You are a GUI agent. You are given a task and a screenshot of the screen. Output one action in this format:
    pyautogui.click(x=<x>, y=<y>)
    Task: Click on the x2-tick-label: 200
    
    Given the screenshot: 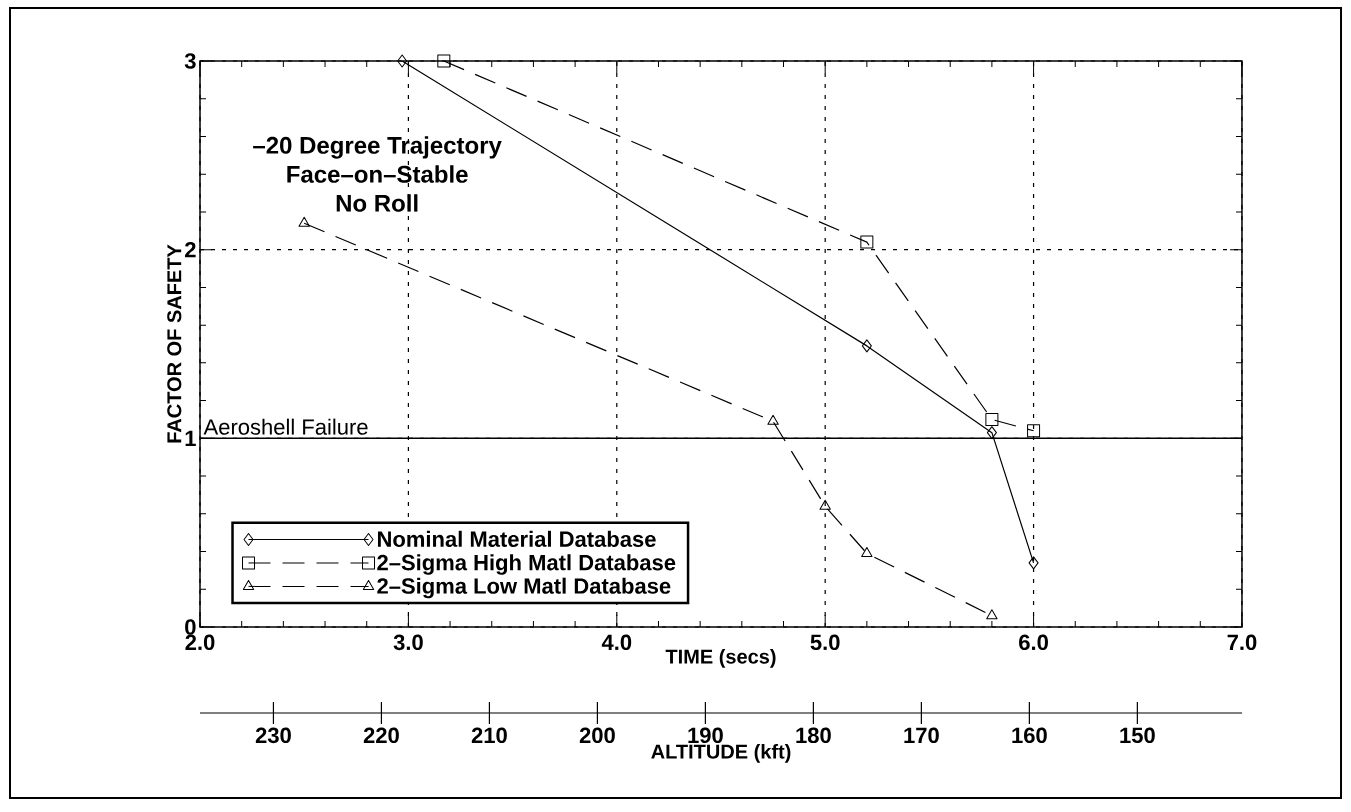 What is the action you would take?
    pyautogui.click(x=597, y=735)
    